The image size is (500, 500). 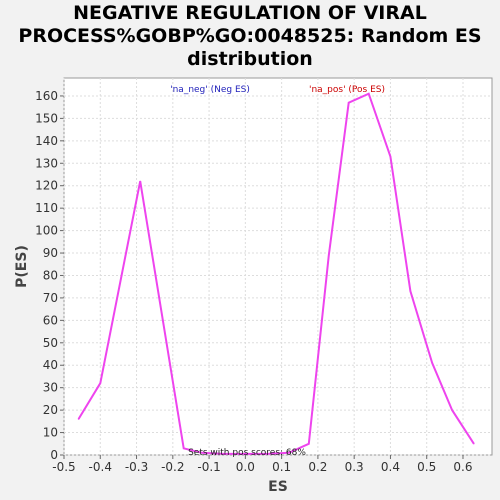 What do you see at coordinates (22, 266) in the screenshot?
I see `y-axis-label: P(ES)` at bounding box center [22, 266].